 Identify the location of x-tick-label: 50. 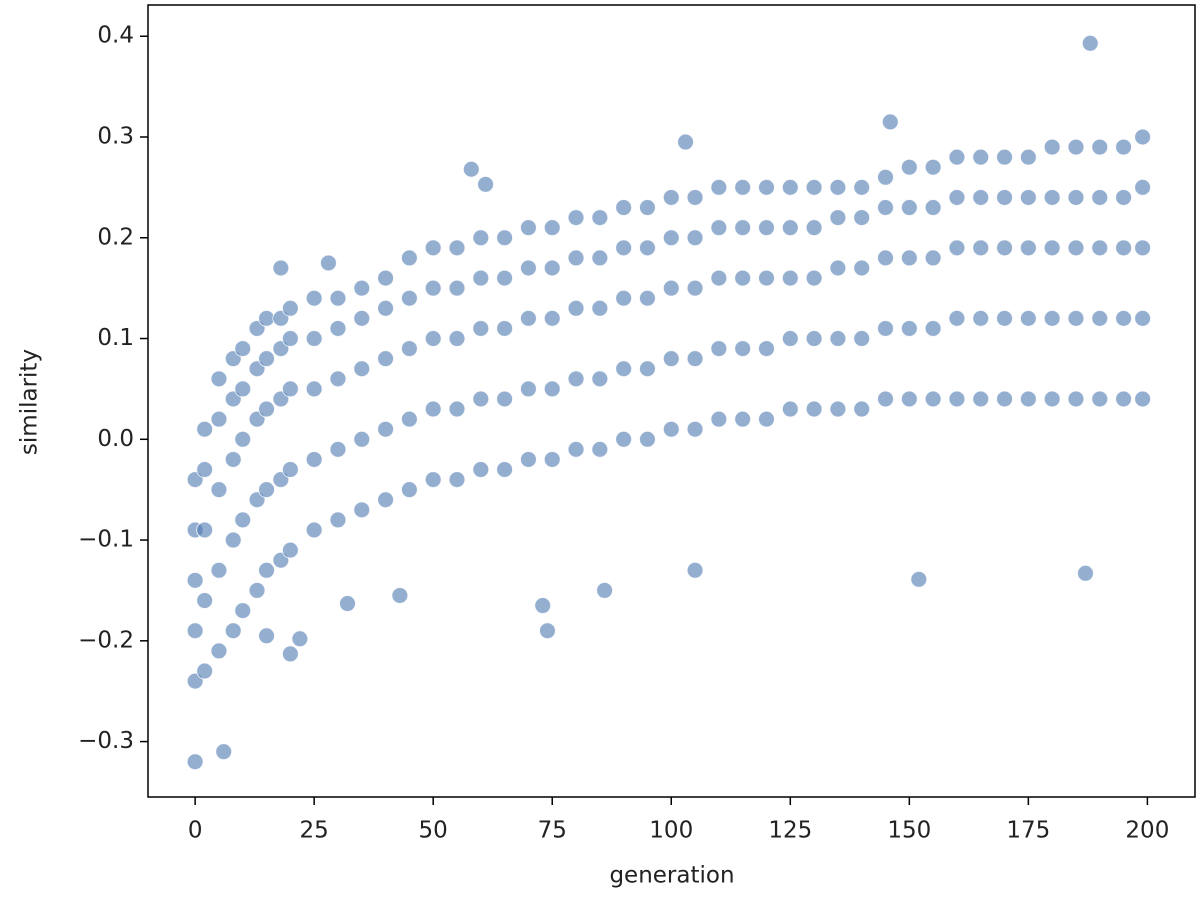
(433, 831).